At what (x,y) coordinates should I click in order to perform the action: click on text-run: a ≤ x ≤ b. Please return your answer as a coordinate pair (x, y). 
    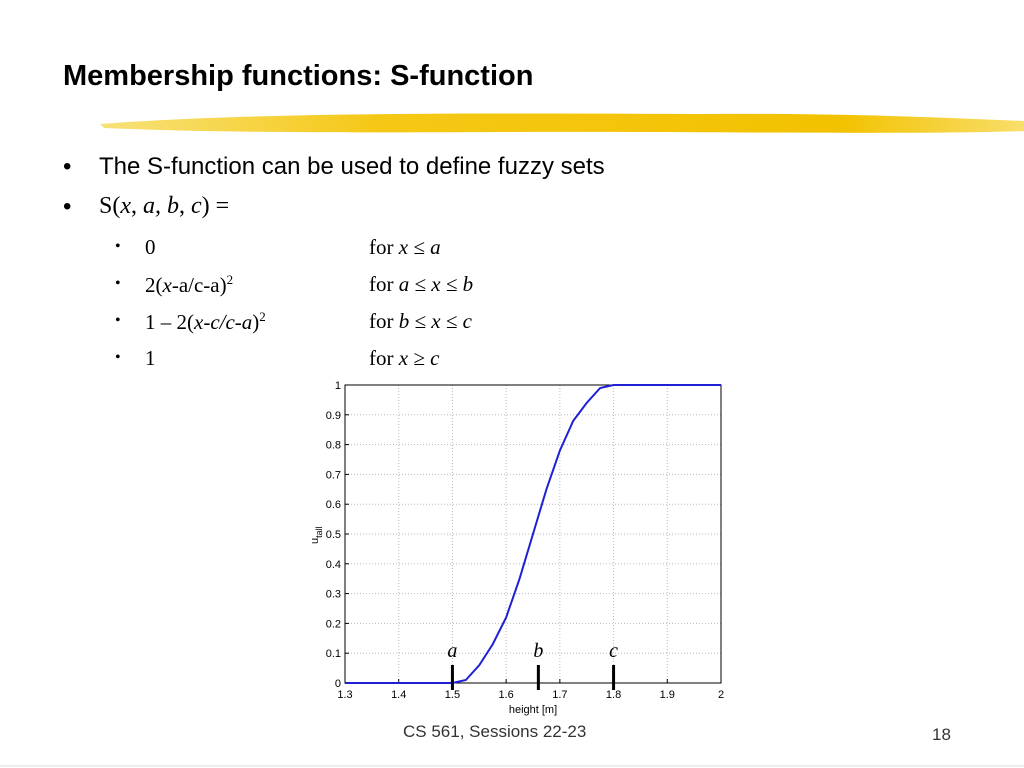
    Looking at the image, I should click on (436, 284).